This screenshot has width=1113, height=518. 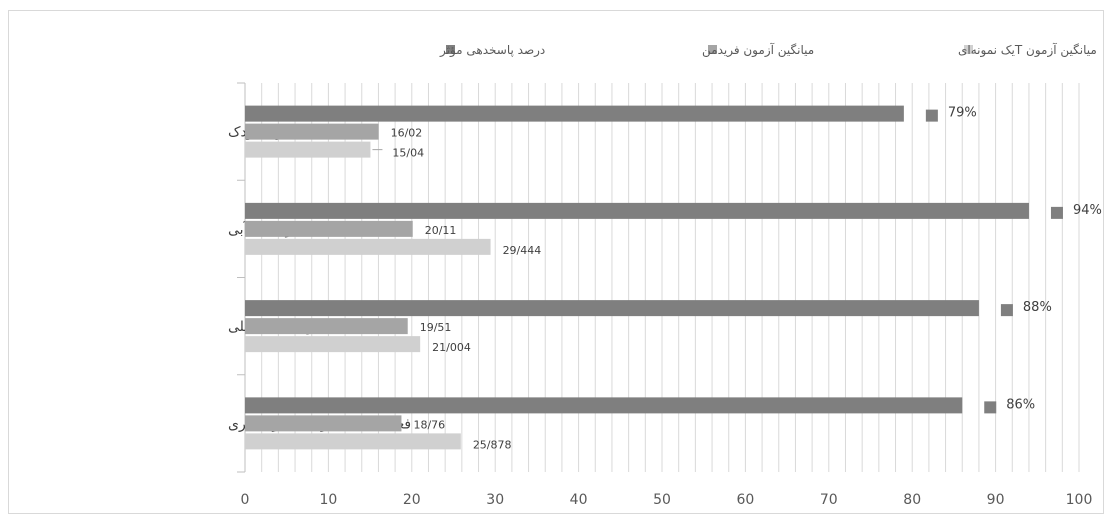 I want to click on legend-label: میانگین آزمون Tیک نمونه‌ای, so click(x=1027, y=50).